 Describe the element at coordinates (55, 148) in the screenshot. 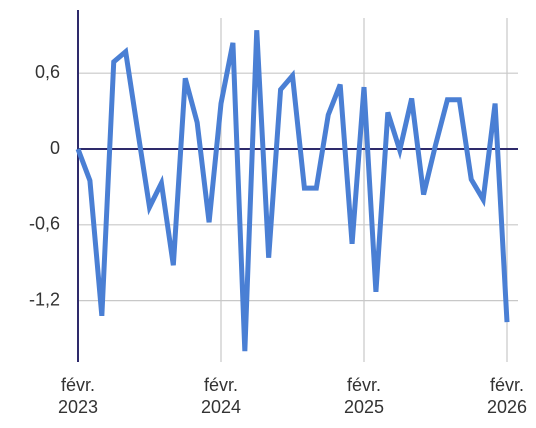

I see `y-tick-label: 0` at that location.